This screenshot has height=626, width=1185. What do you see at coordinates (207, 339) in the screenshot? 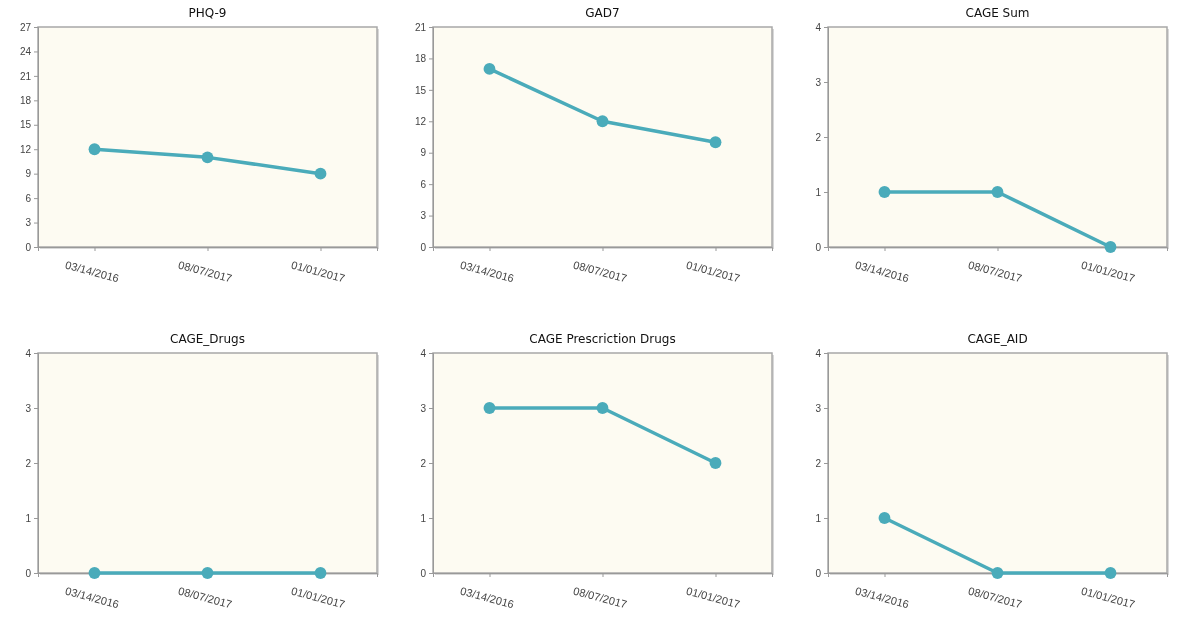
I see `chart-title: CAGE_Drugs` at bounding box center [207, 339].